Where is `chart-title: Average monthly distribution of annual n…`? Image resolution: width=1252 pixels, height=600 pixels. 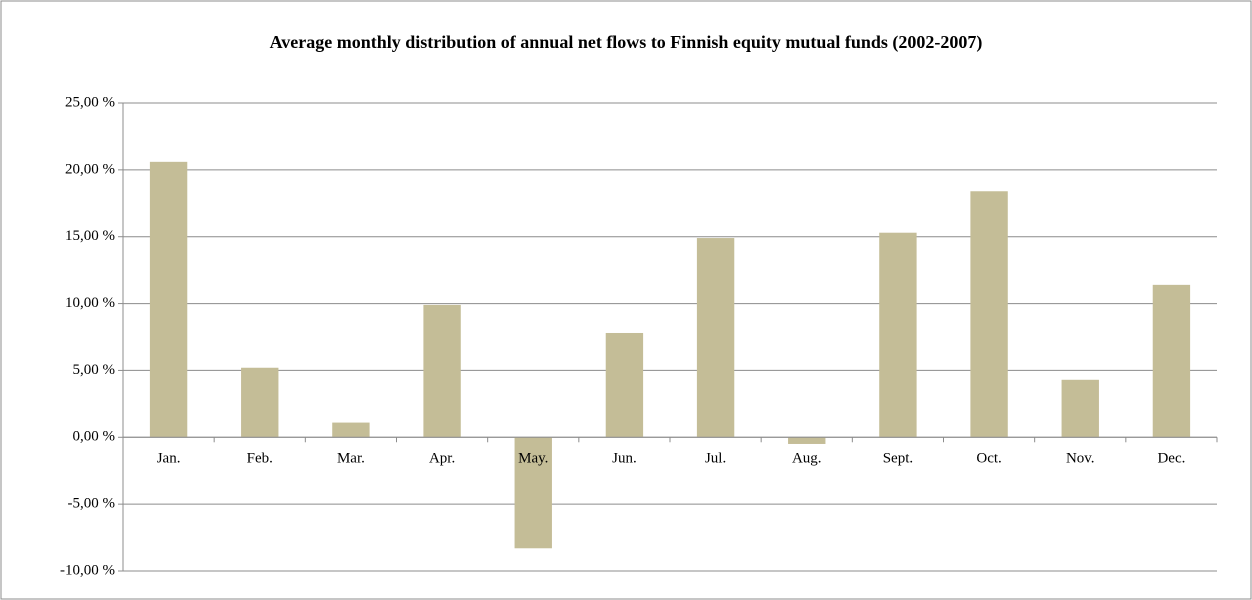
chart-title: Average monthly distribution of annual n… is located at coordinates (626, 42).